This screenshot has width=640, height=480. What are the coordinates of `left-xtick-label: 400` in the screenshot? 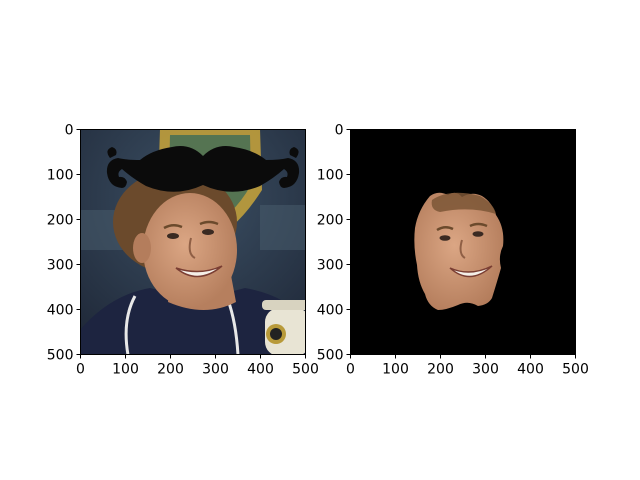 It's located at (260, 370).